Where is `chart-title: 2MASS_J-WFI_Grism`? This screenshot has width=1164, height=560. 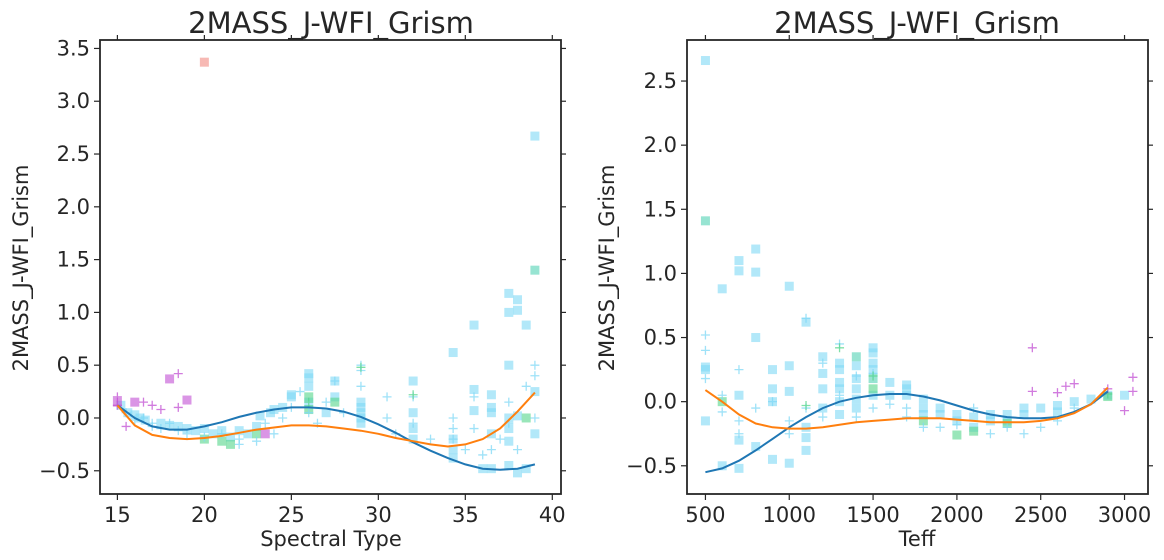
chart-title: 2MASS_J-WFI_Grism is located at coordinates (331, 23).